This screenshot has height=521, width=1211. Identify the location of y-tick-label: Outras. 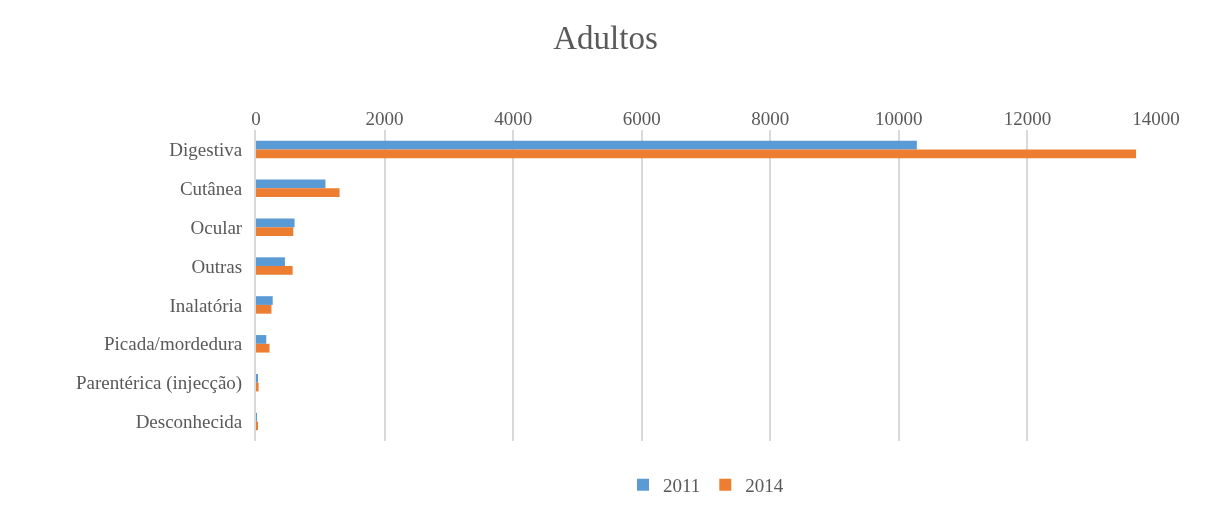
(217, 266).